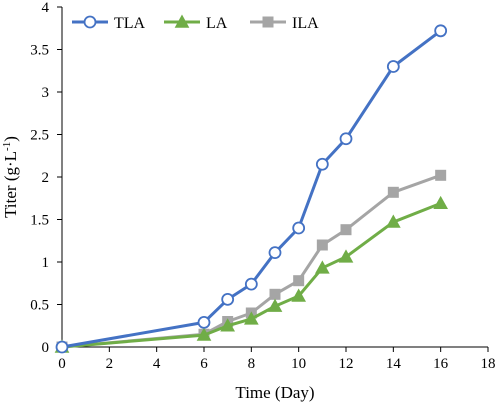 This screenshot has width=498, height=411. Describe the element at coordinates (182, 21) in the screenshot. I see `legend-marker-la` at that location.